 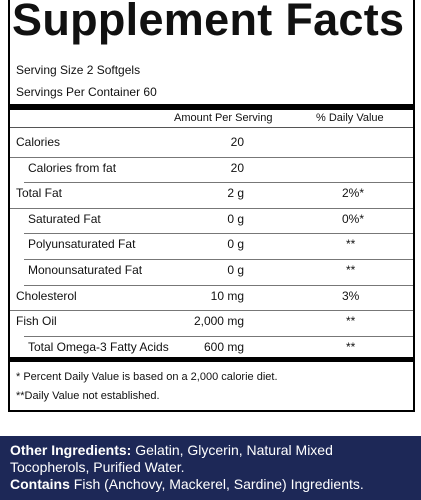 I want to click on nutrient-name: Cholesterol, so click(x=46, y=295).